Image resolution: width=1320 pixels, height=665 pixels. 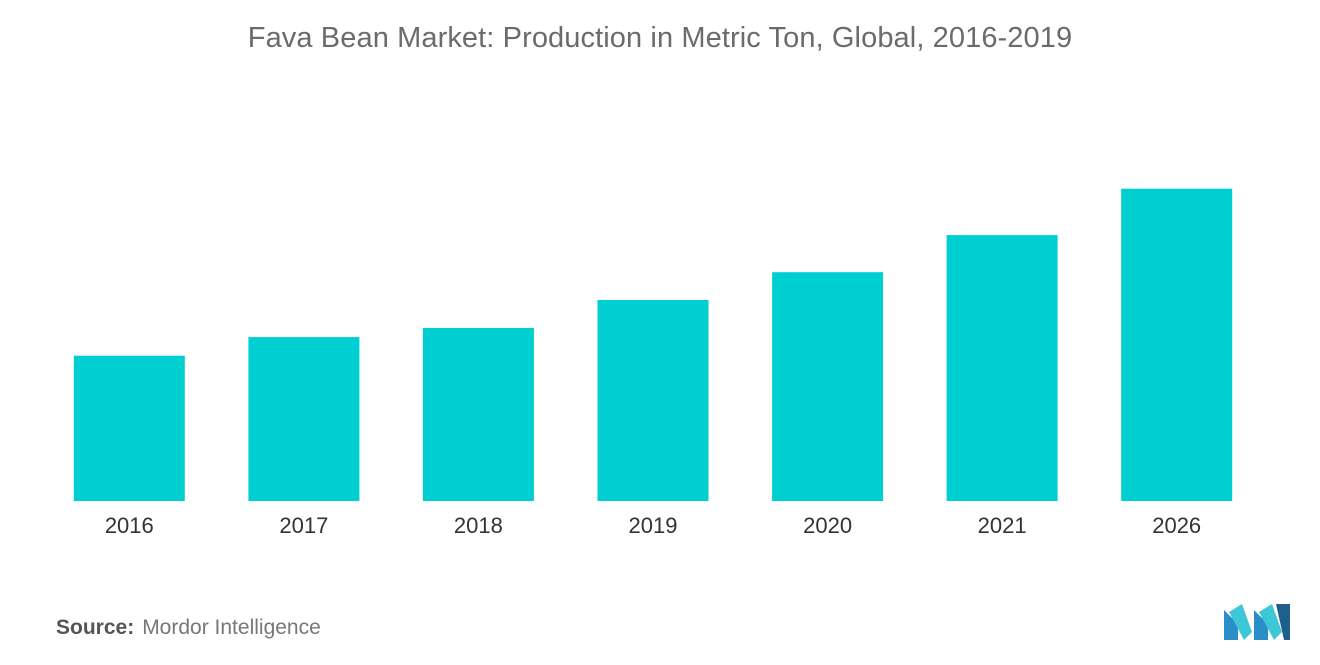 I want to click on source-label: Source:, so click(x=95, y=627).